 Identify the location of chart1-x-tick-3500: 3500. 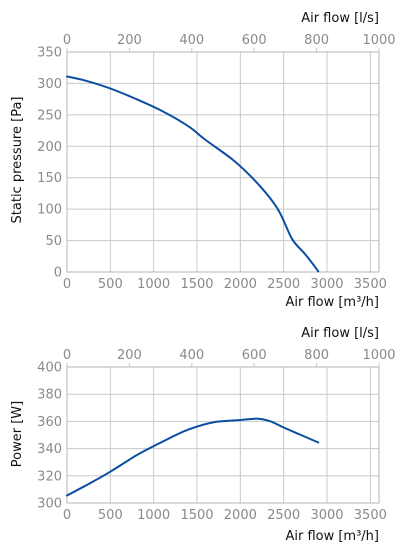
(370, 284).